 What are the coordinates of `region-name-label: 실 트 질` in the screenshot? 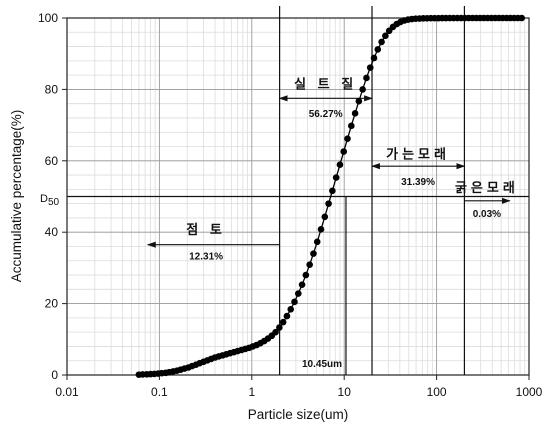 It's located at (325, 83).